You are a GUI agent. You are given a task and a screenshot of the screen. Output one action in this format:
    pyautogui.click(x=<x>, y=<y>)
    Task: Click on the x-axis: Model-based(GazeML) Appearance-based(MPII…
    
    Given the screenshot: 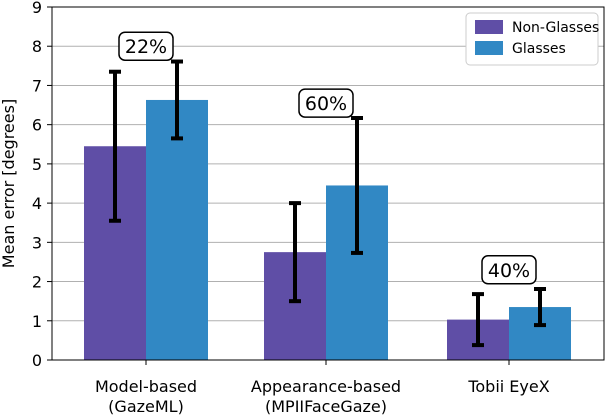 What is the action you would take?
    pyautogui.click(x=322, y=388)
    